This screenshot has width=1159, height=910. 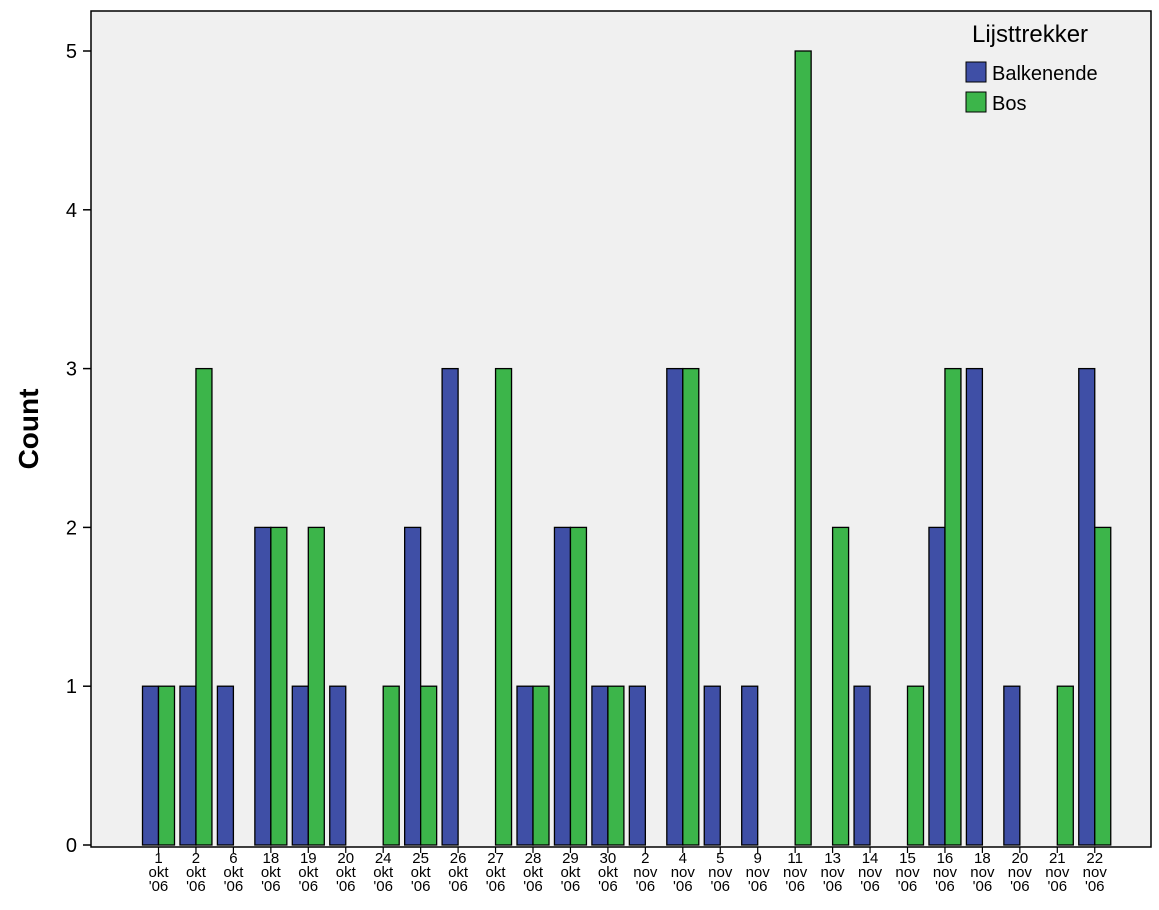 What do you see at coordinates (907, 872) in the screenshot?
I see `x-tick-label: 15 nov '06` at bounding box center [907, 872].